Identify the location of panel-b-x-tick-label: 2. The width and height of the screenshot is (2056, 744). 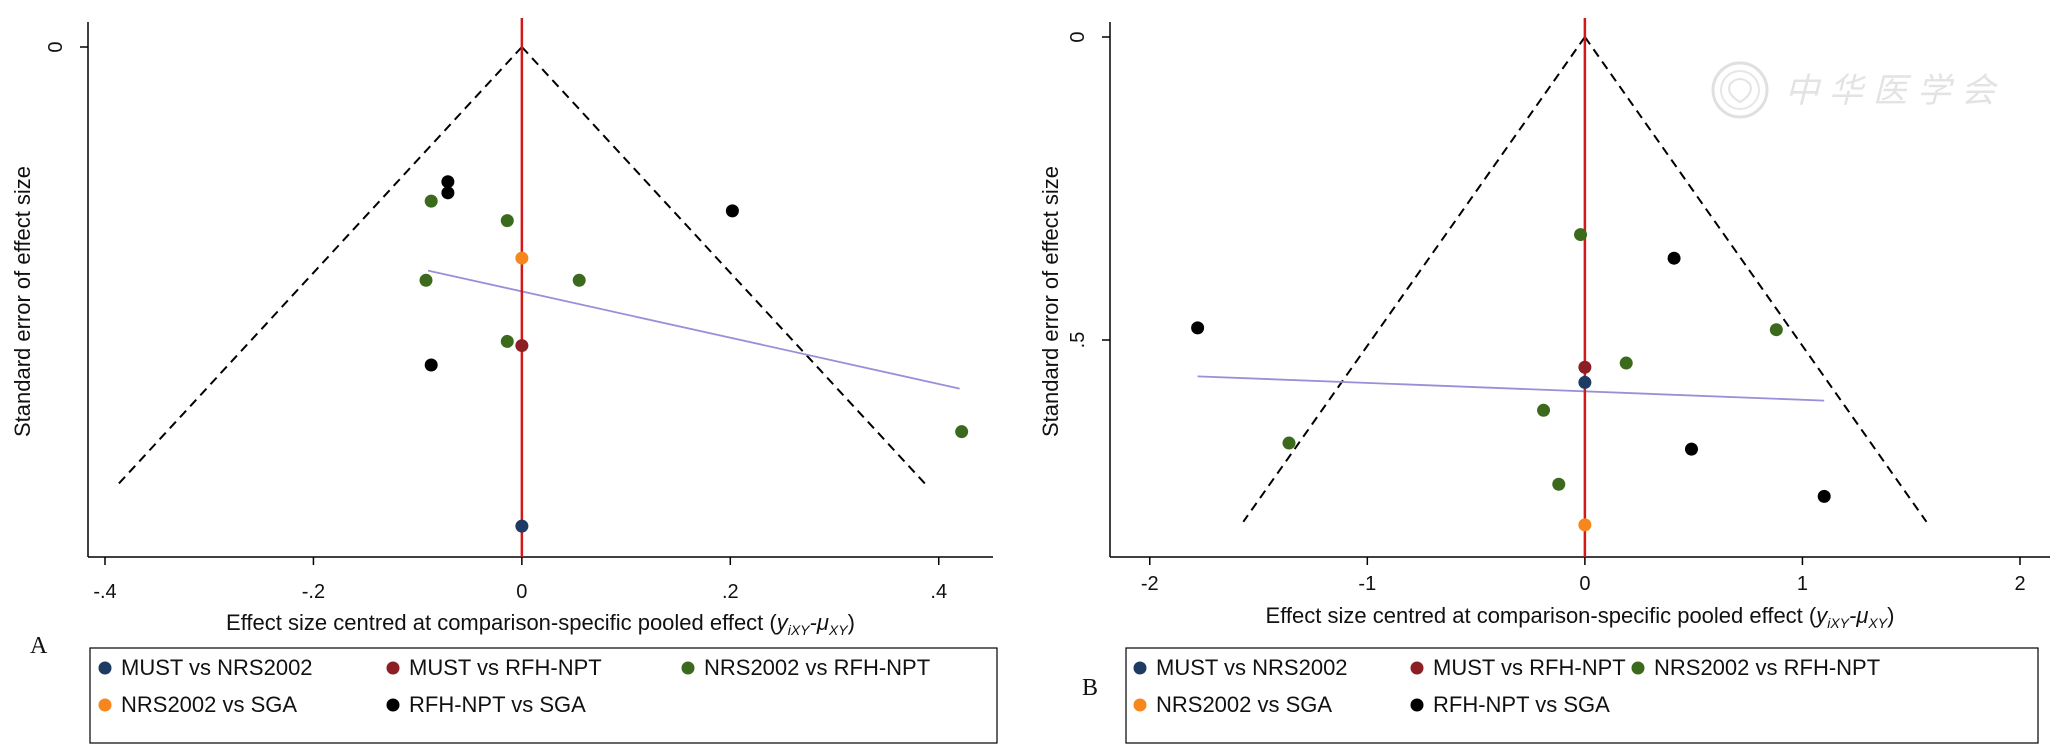
(2019, 584).